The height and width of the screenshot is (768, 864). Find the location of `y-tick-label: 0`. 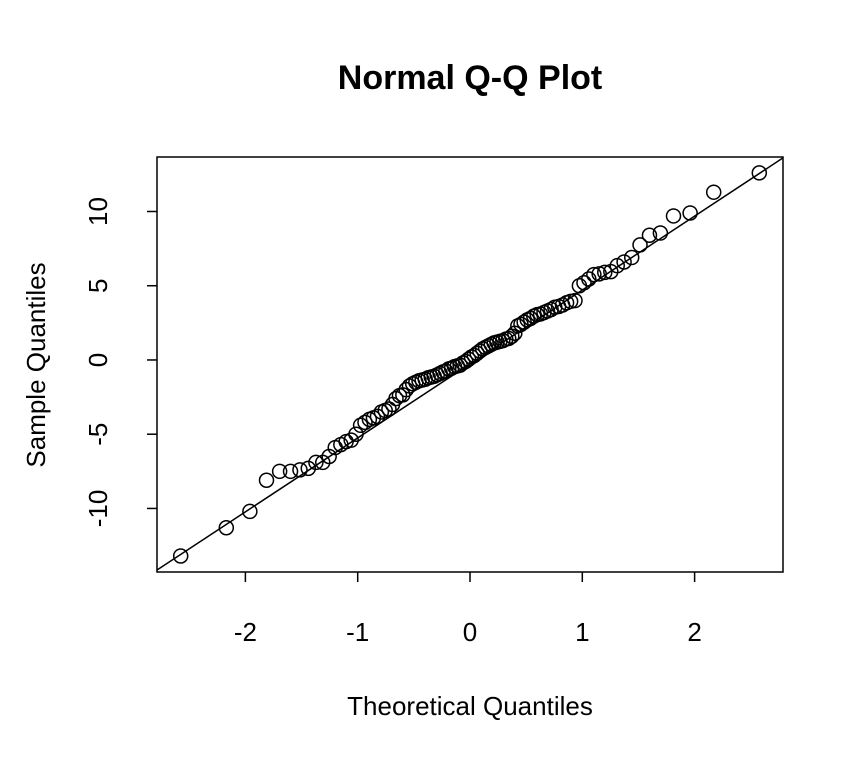

y-tick-label: 0 is located at coordinates (98, 360).